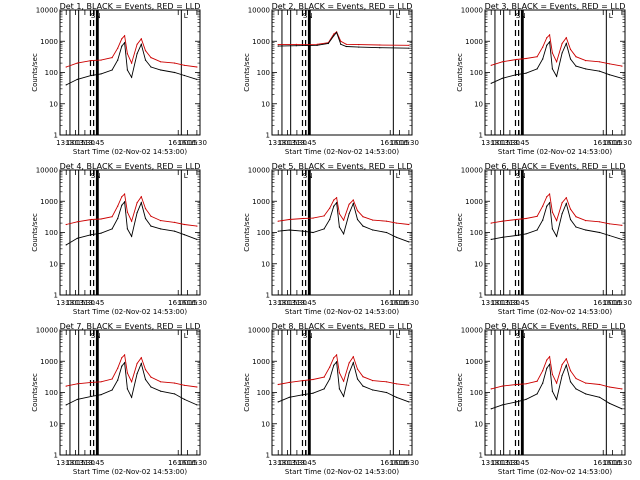  I want to click on y-axis-label: Counts/sec, so click(460, 392).